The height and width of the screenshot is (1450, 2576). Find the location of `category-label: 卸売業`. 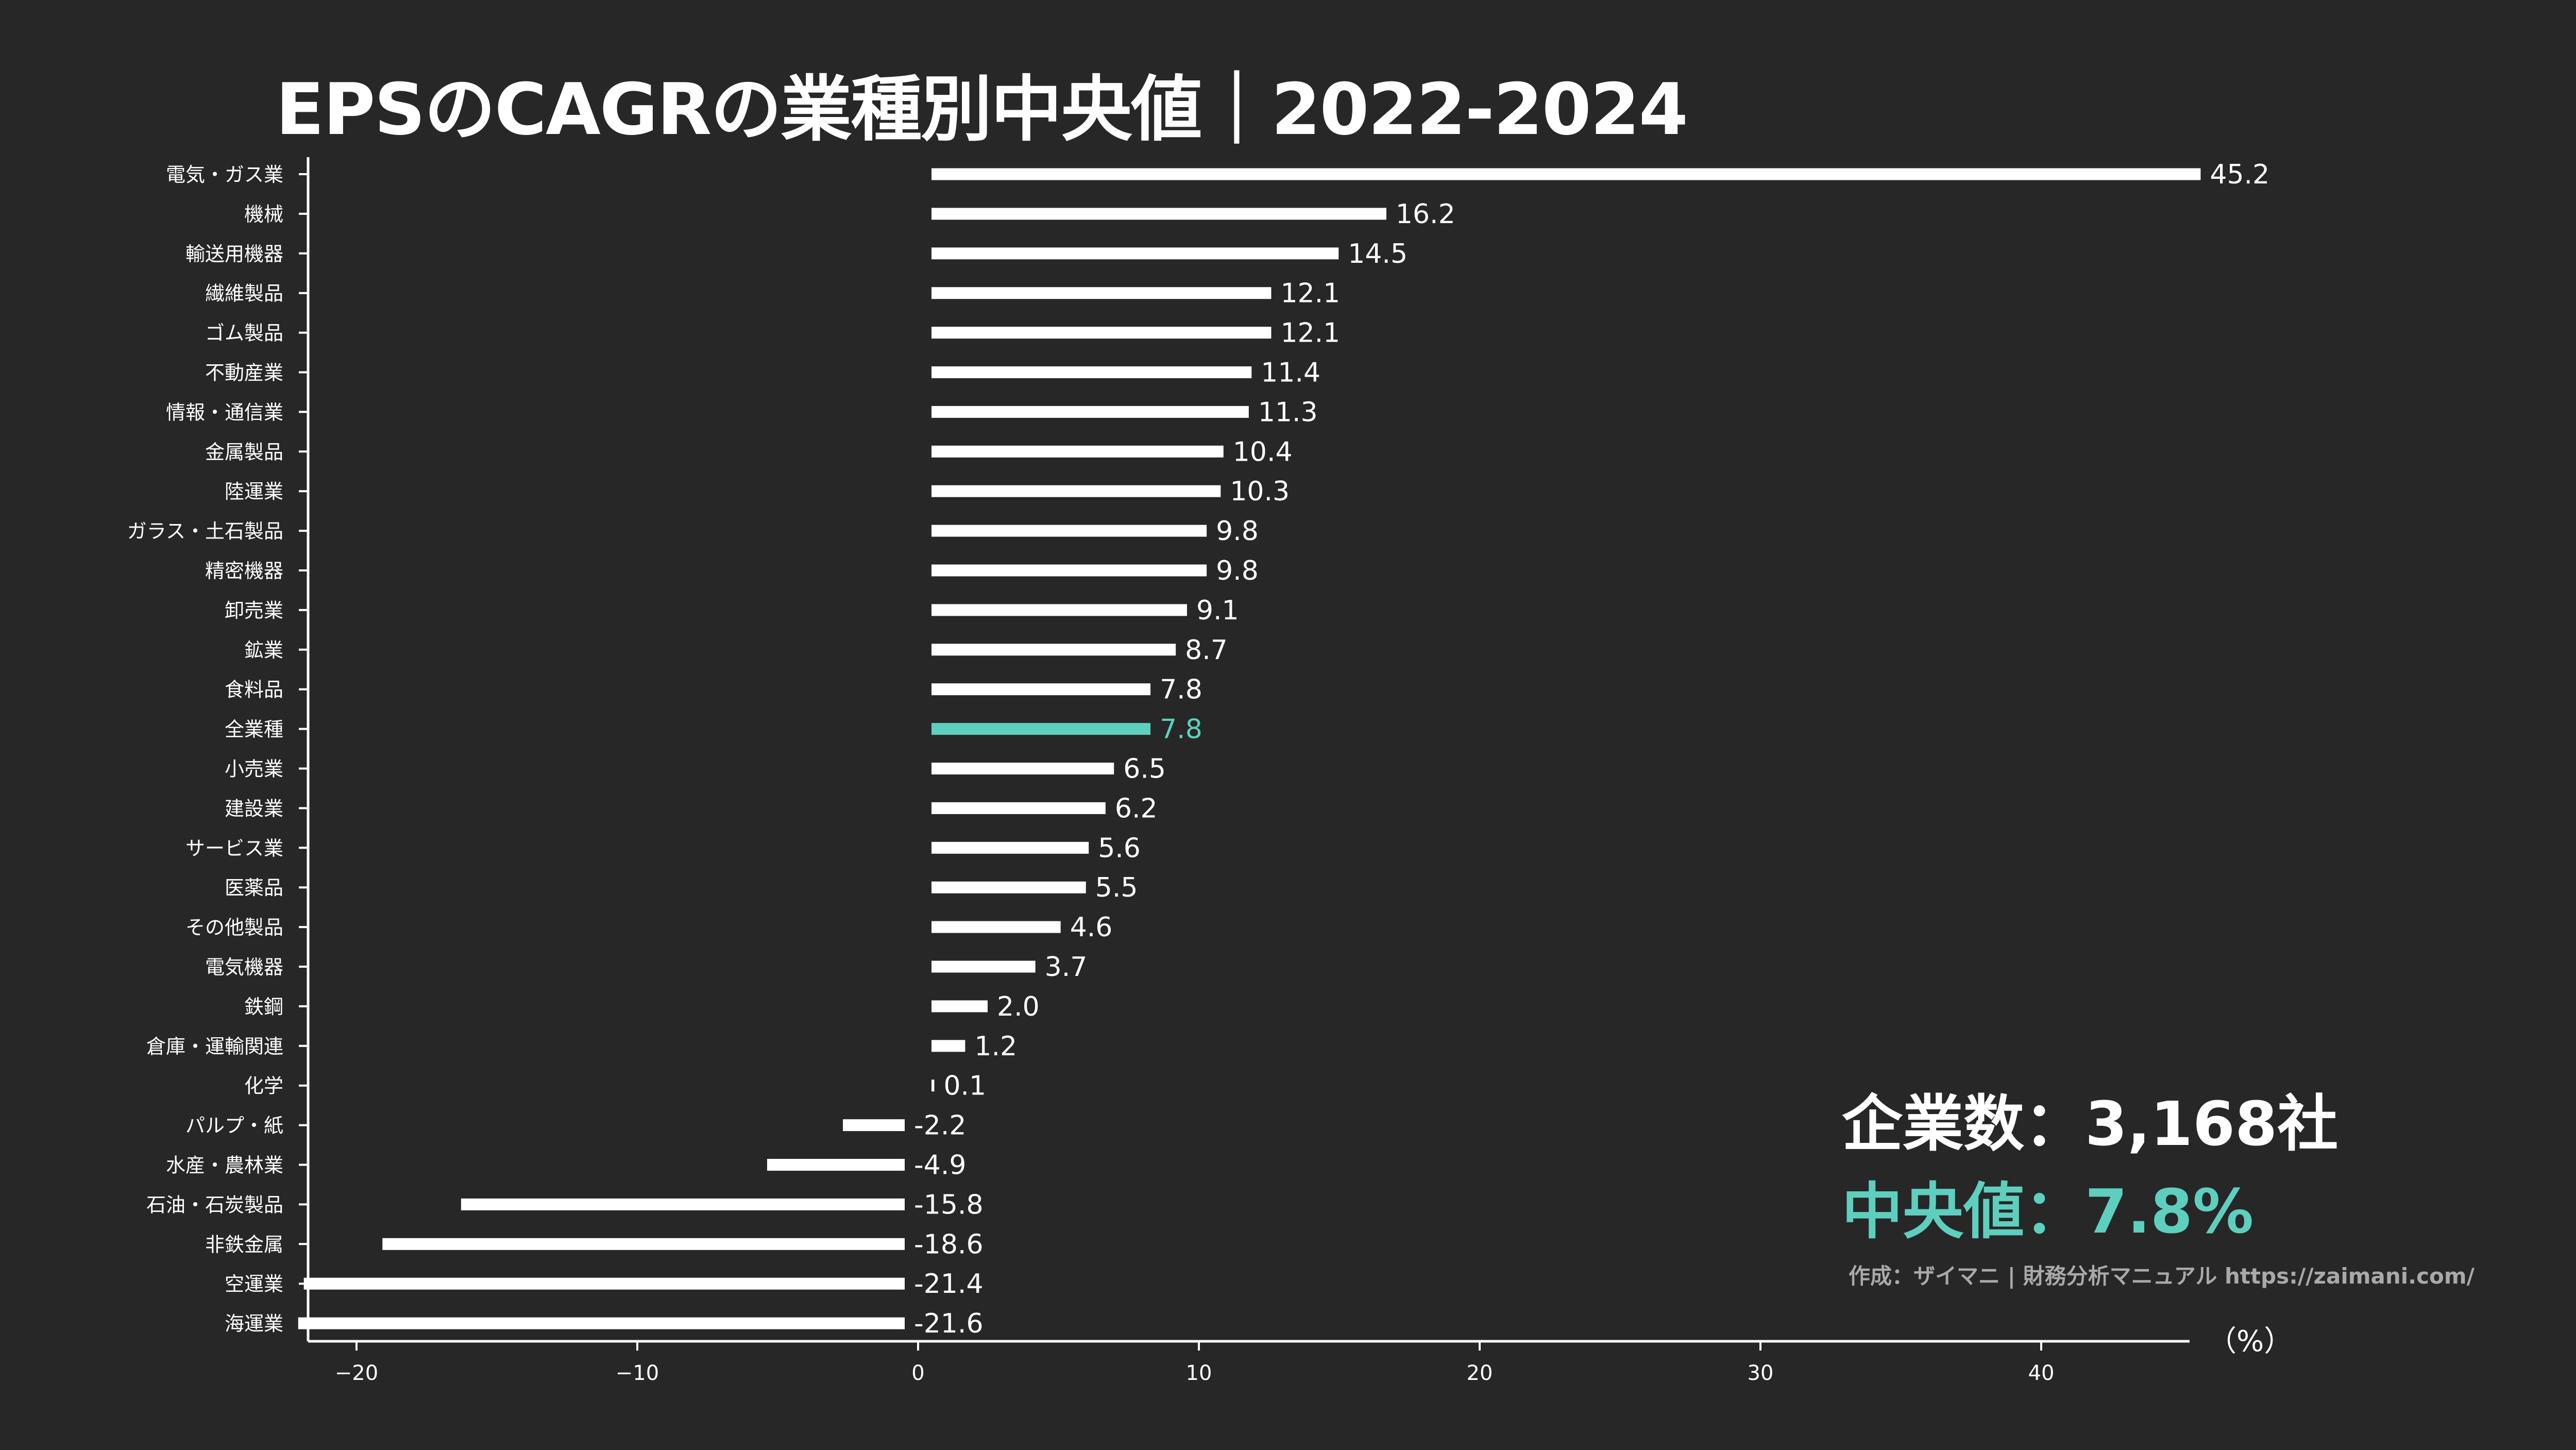

category-label: 卸売業 is located at coordinates (254, 610).